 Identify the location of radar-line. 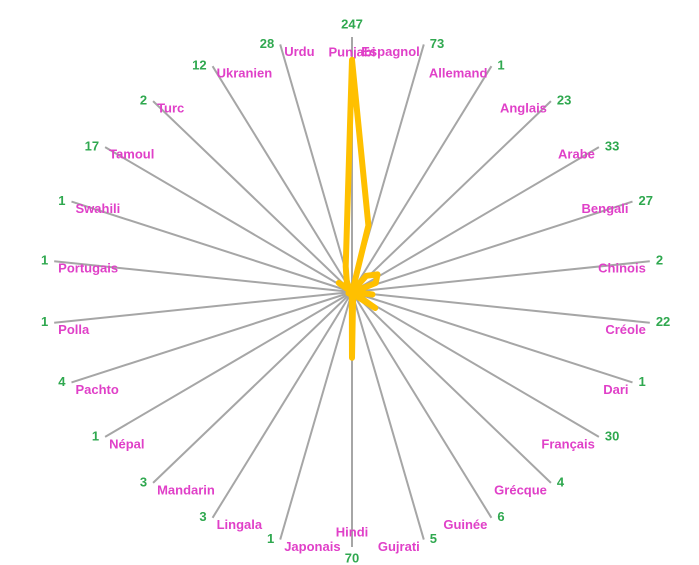
(358, 208).